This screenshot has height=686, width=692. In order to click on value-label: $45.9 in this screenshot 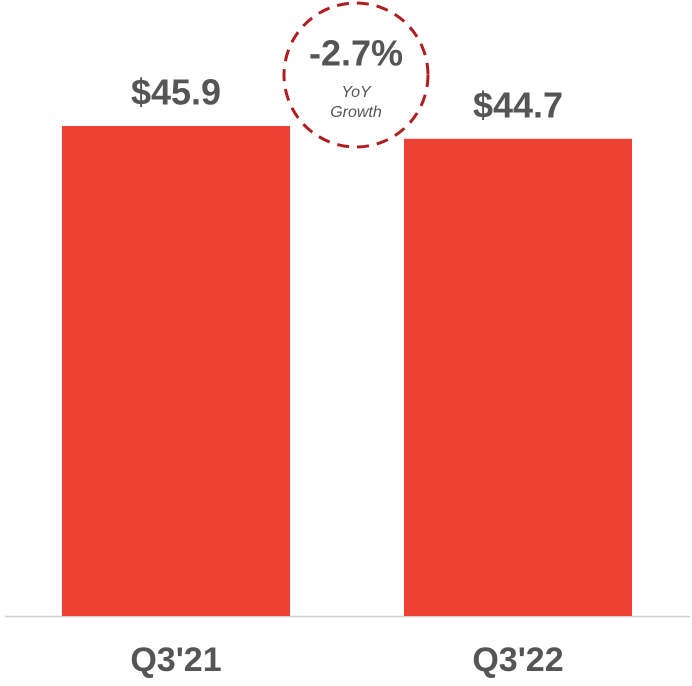, I will do `click(176, 92)`.